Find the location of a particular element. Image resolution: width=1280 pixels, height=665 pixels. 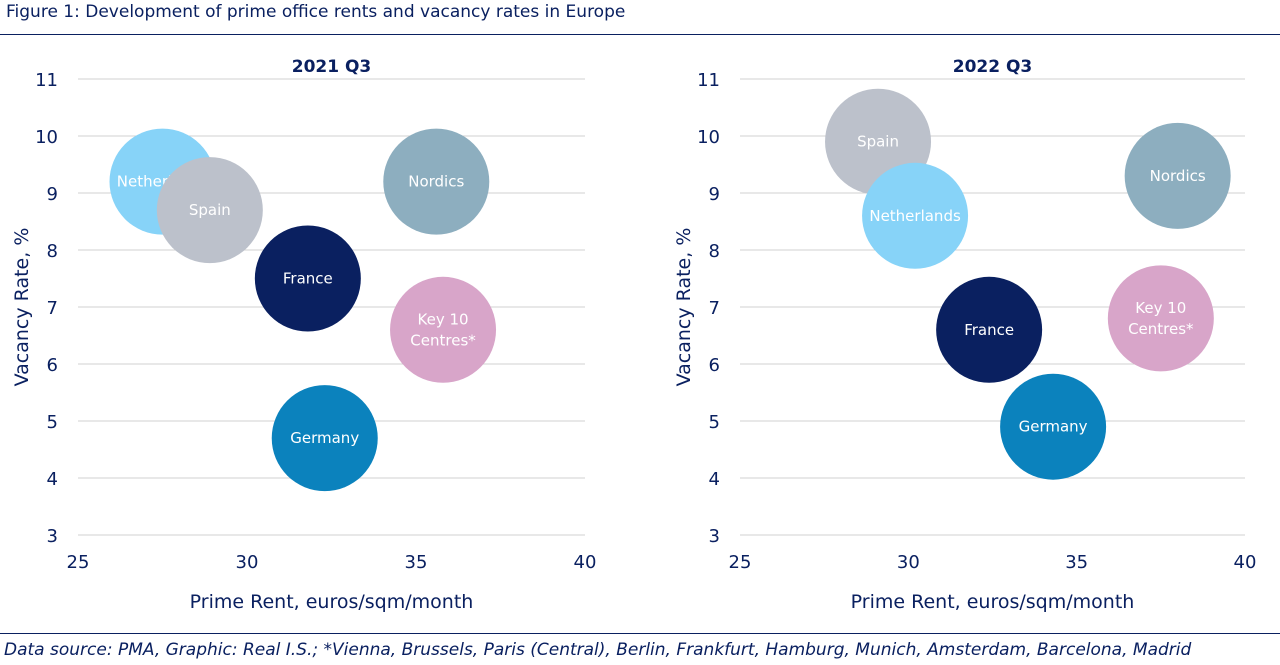

chart-title: 2021 Q3 is located at coordinates (332, 67).